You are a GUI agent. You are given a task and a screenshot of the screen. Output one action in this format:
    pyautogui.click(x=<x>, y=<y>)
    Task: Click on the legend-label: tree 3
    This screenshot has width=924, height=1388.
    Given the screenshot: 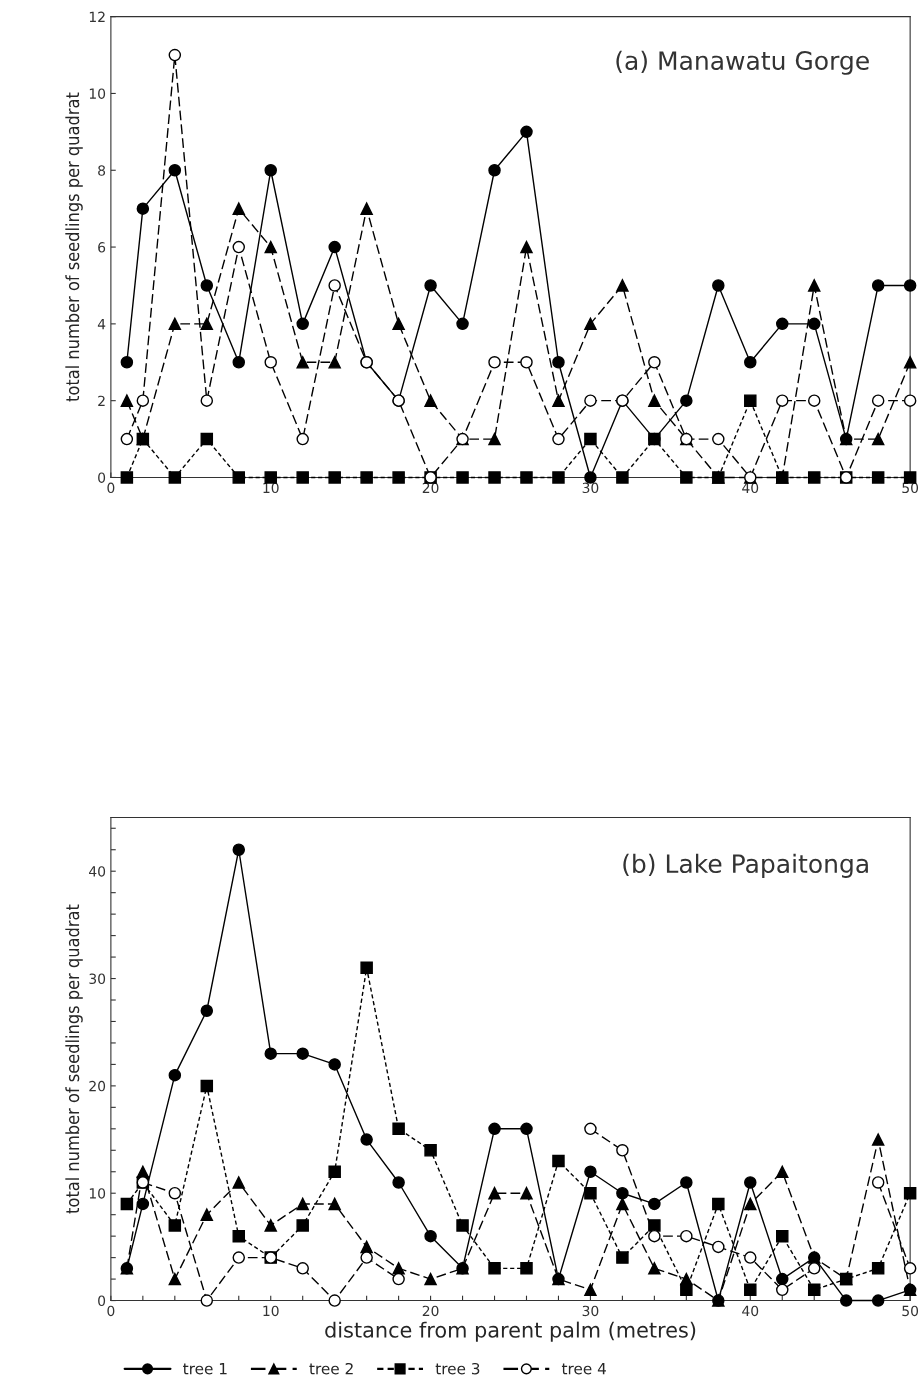 What is the action you would take?
    pyautogui.click(x=457, y=1368)
    